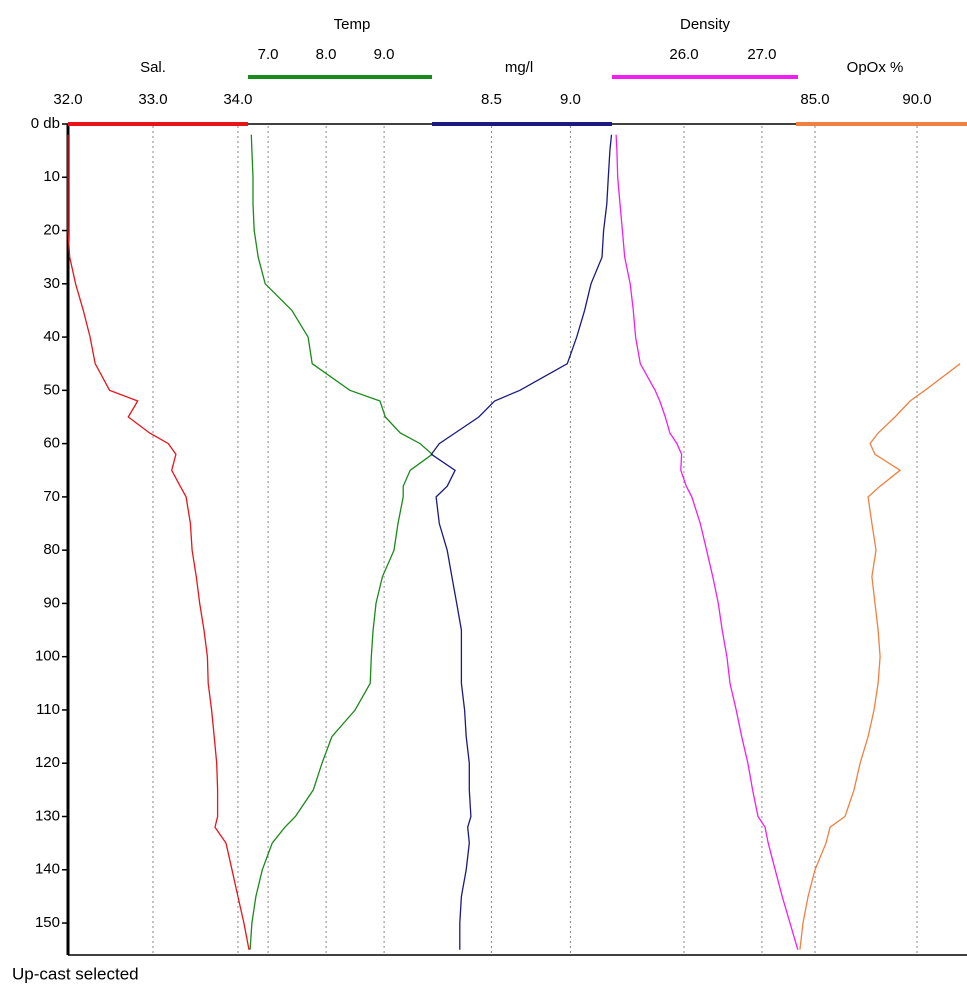 The image size is (967, 999). Describe the element at coordinates (47, 656) in the screenshot. I see `y-tick-label: 100` at that location.